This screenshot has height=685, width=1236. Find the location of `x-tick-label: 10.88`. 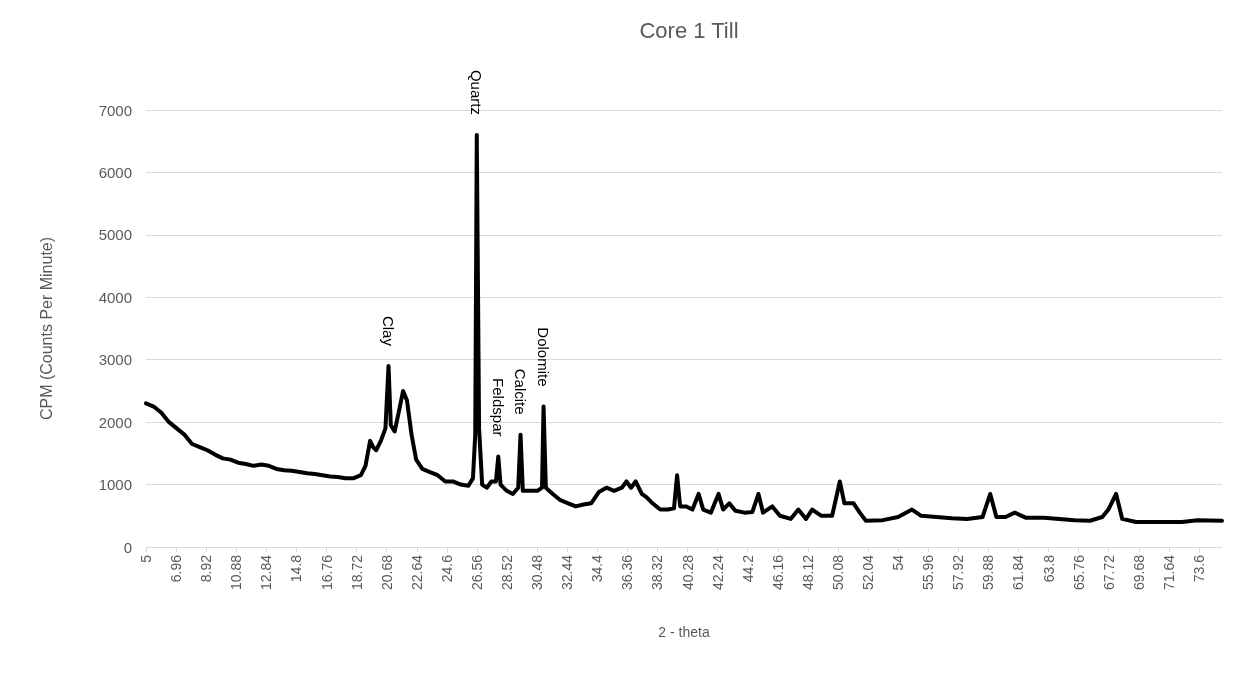

x-tick-label: 10.88 is located at coordinates (236, 572).